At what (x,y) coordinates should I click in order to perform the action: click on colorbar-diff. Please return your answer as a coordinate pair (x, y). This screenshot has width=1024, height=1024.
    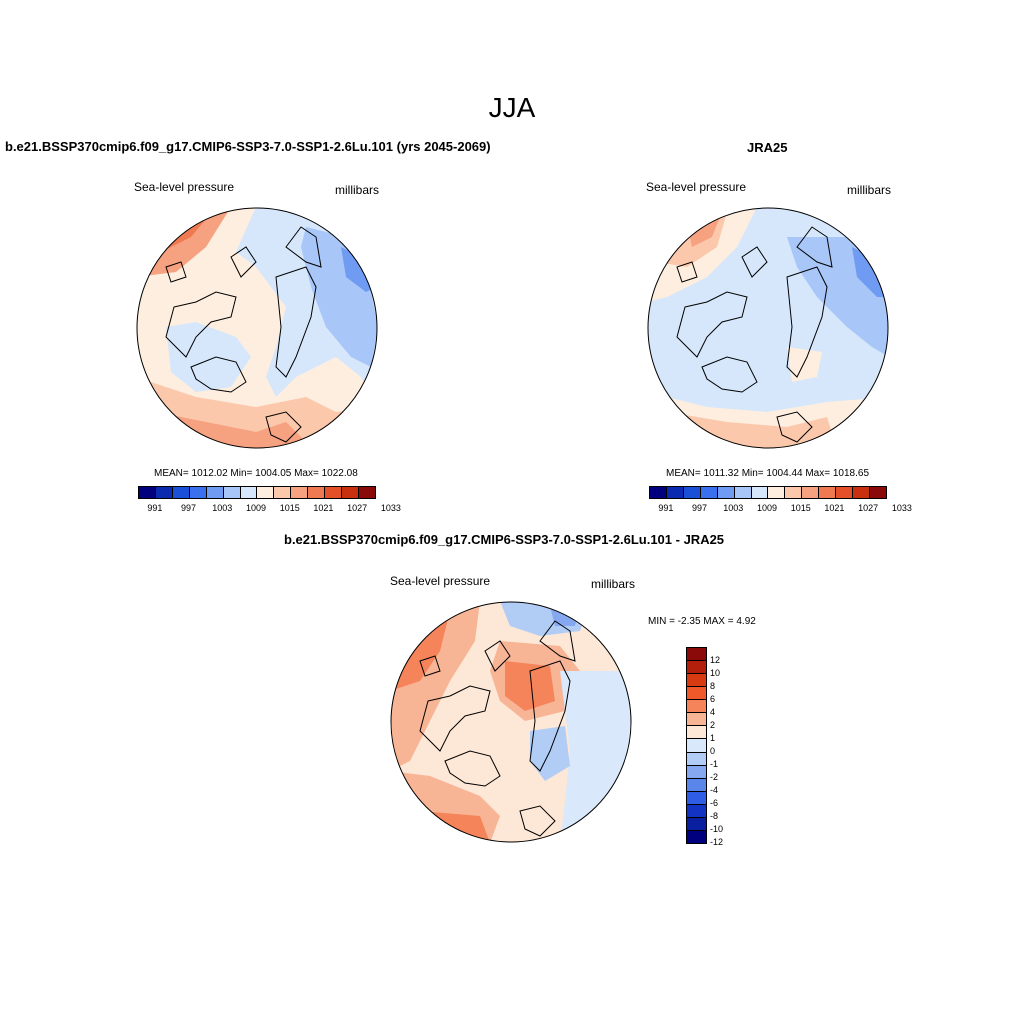
    Looking at the image, I should click on (696, 745).